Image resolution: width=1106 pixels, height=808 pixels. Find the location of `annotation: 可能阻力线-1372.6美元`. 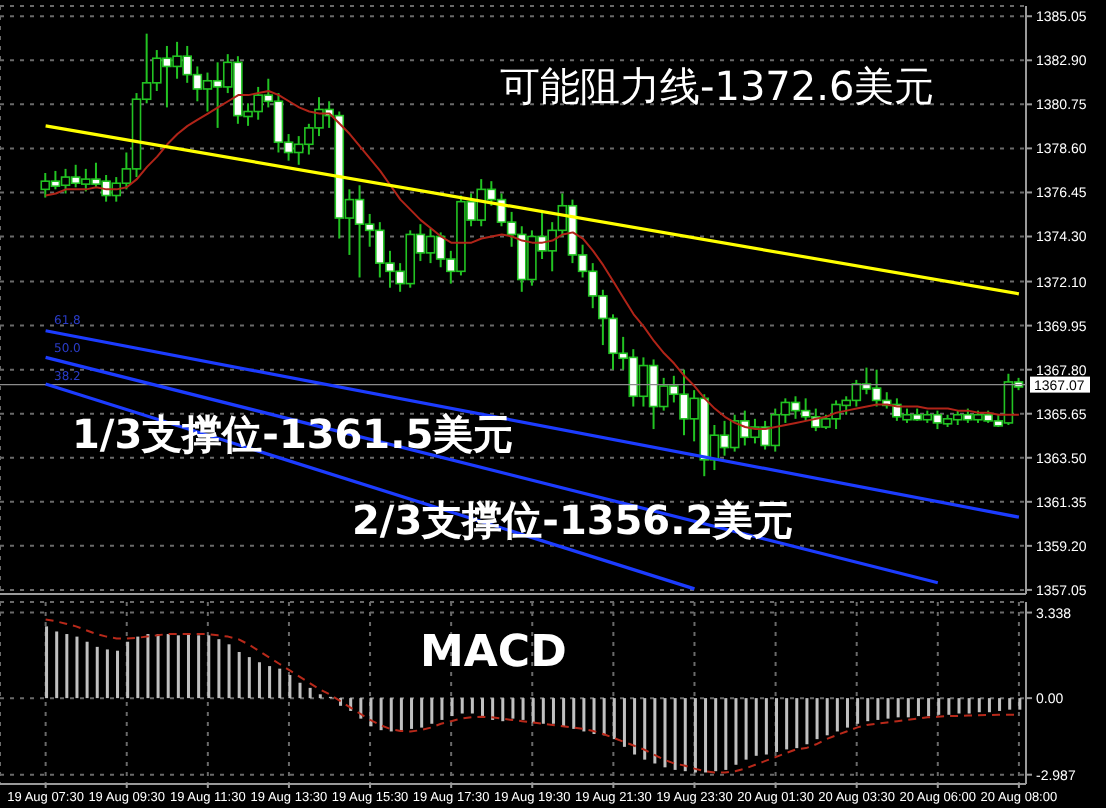

annotation: 可能阻力线-1372.6美元 is located at coordinates (717, 86).